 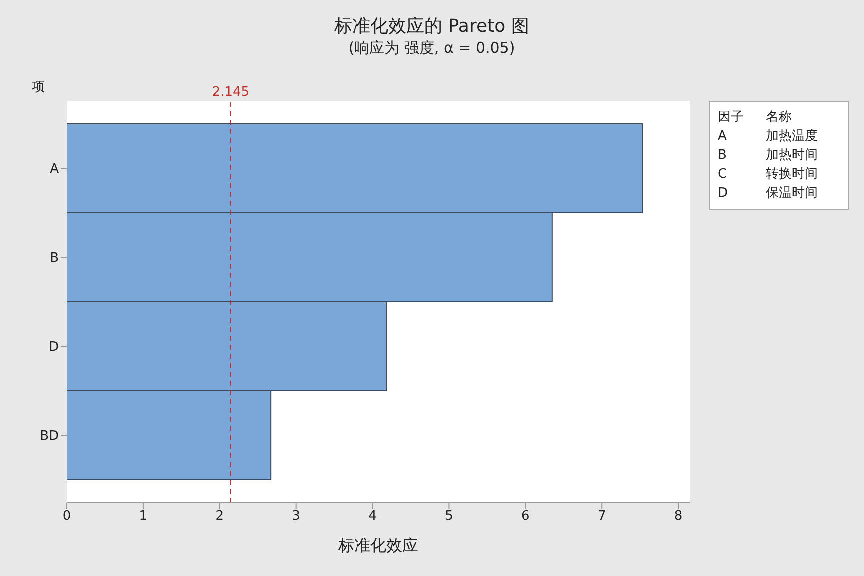 What do you see at coordinates (53, 348) in the screenshot?
I see `y-tick-label: D` at bounding box center [53, 348].